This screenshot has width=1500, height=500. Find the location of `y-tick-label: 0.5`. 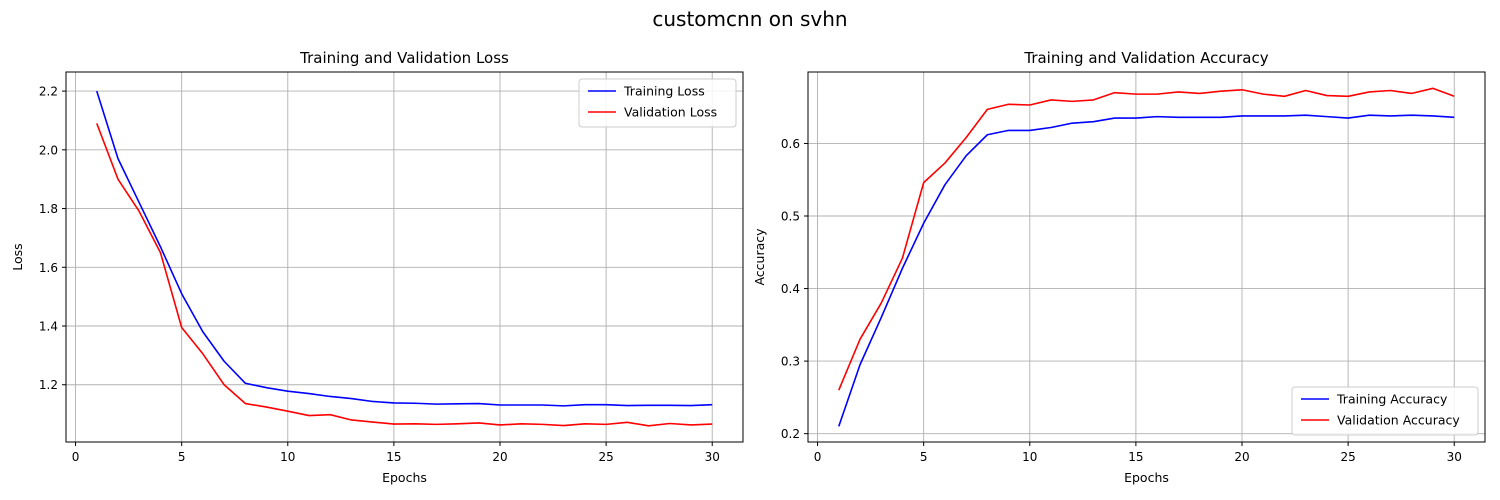

y-tick-label: 0.5 is located at coordinates (790, 217).